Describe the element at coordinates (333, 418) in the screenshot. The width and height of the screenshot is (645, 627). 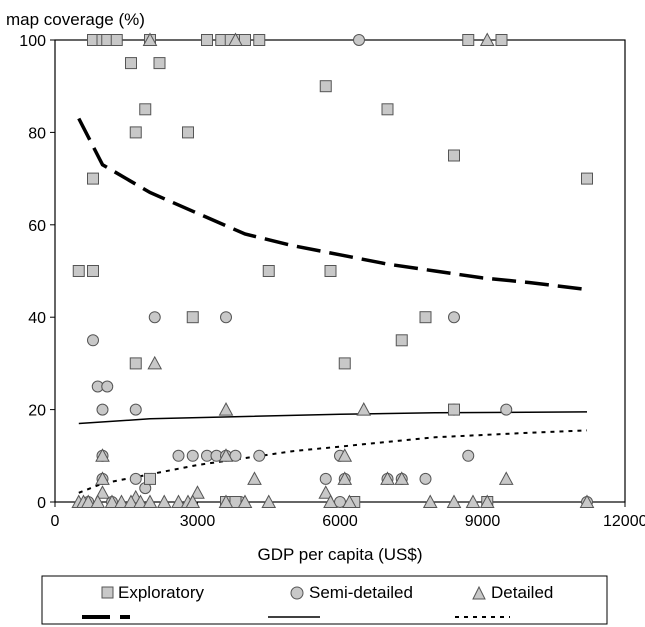
I see `trend-line-solid` at that location.